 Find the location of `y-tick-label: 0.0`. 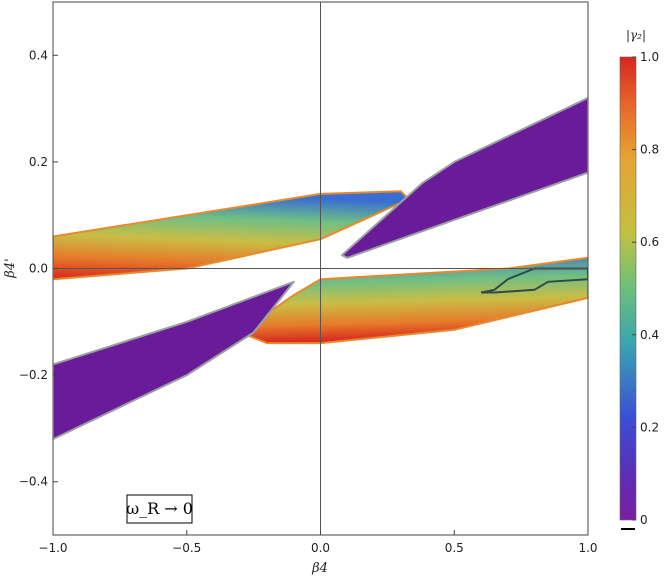

y-tick-label: 0.0 is located at coordinates (38, 269).